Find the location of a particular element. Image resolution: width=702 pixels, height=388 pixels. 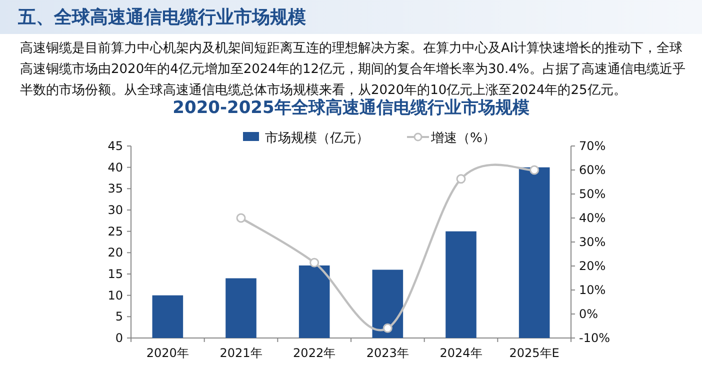

y2-tick-label: 60% is located at coordinates (592, 170).